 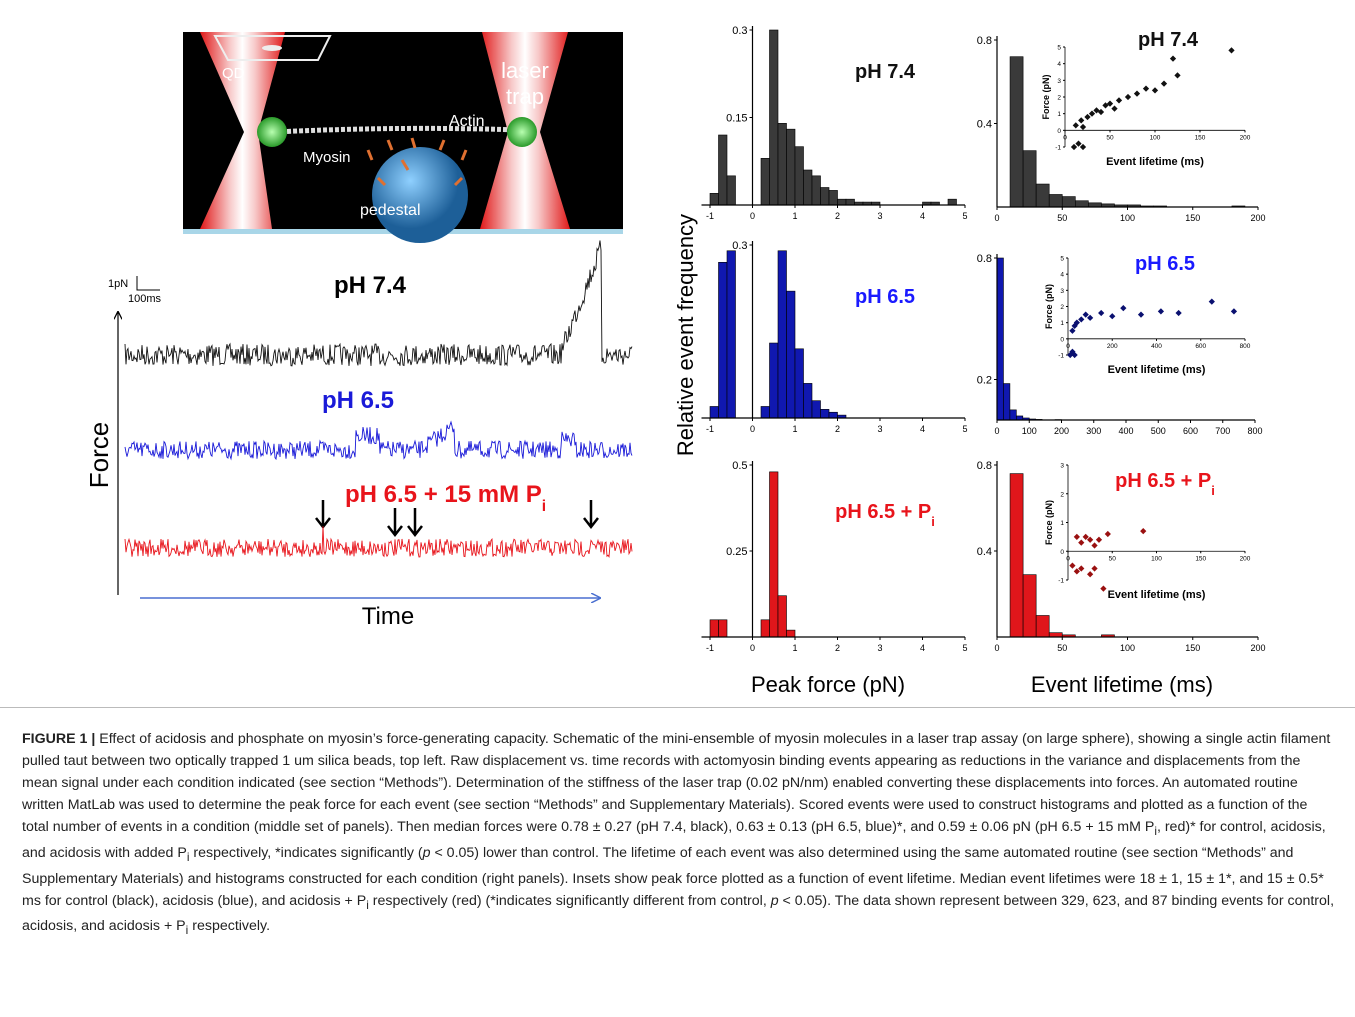 I want to click on trace-label: pH 7.4, so click(x=370, y=285).